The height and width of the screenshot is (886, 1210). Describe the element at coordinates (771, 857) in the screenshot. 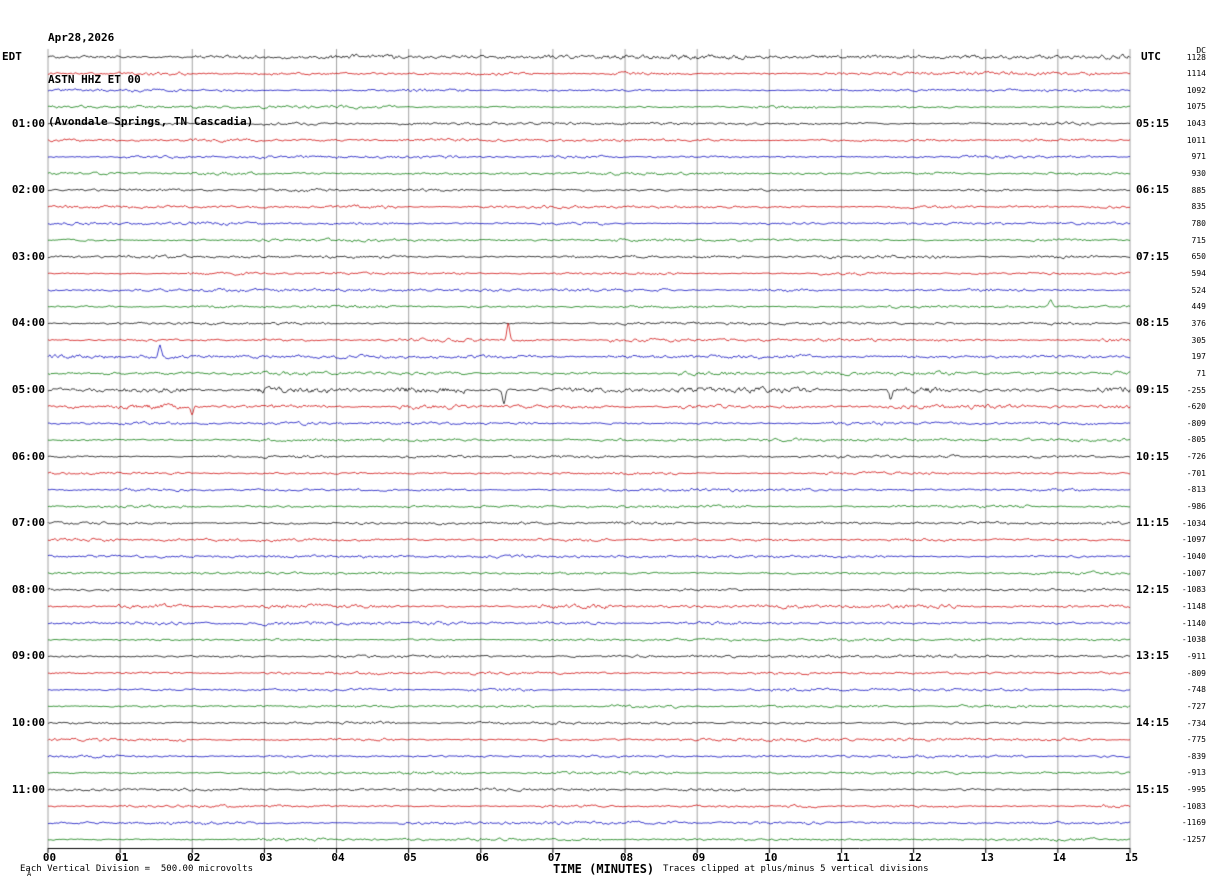

I see `x-tick-label: 10` at that location.